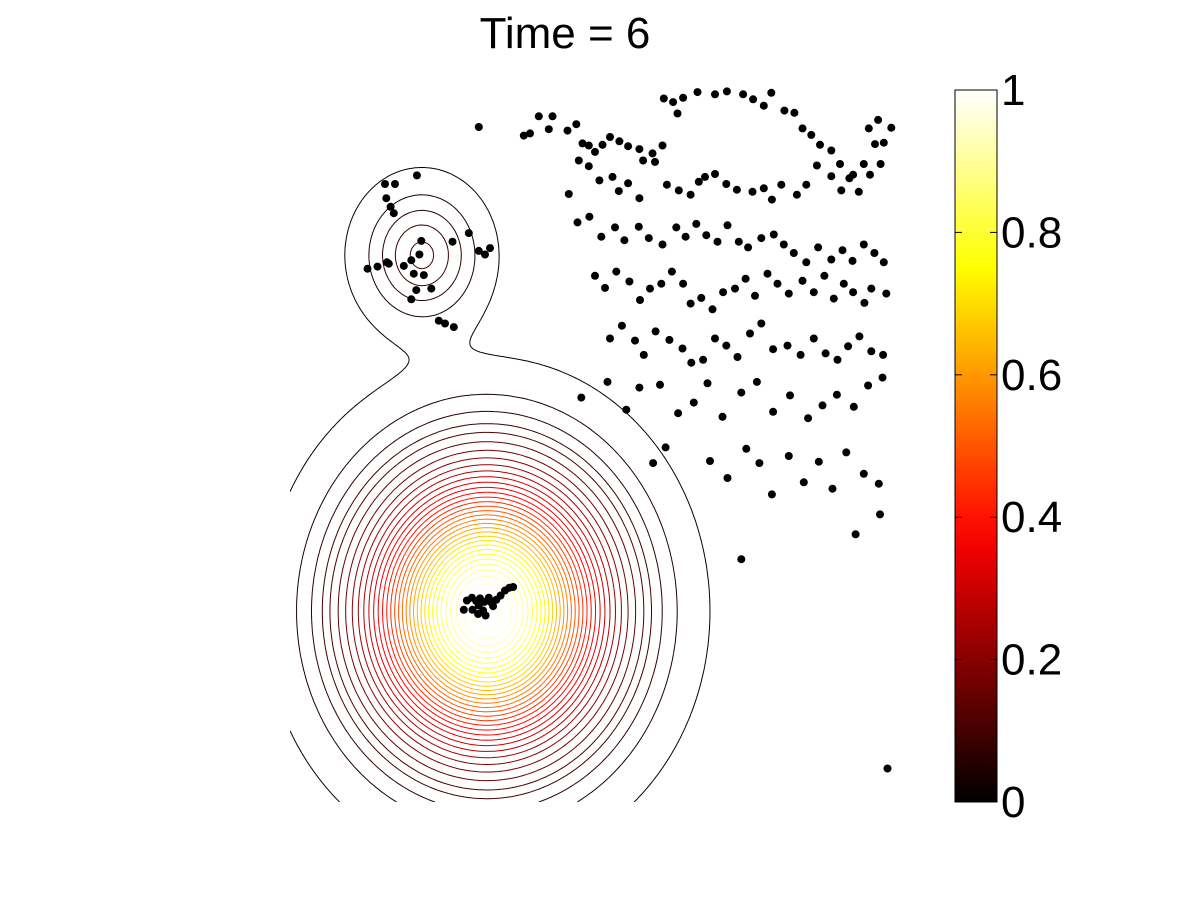 Image resolution: width=1200 pixels, height=900 pixels. Describe the element at coordinates (565, 33) in the screenshot. I see `chart-title: Time = 6` at that location.